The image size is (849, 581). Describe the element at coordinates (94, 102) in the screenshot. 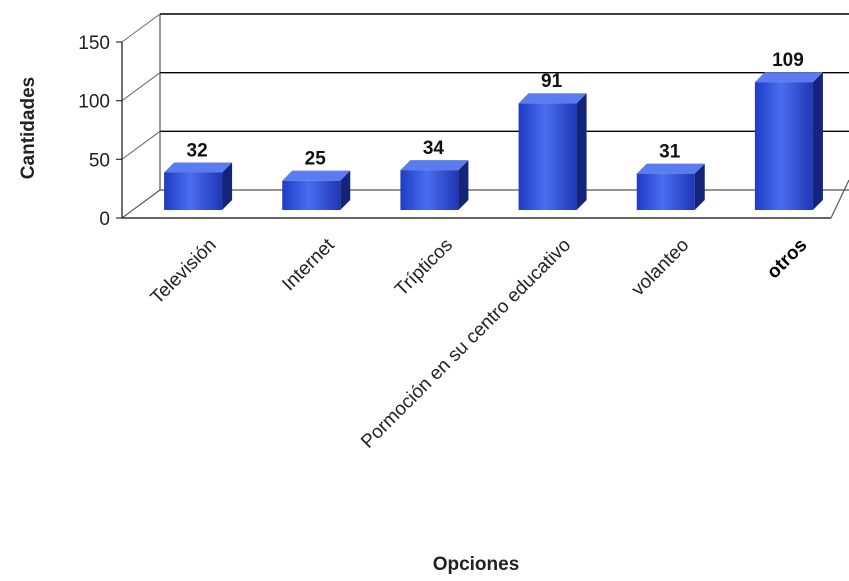

I see `y-tick-label-100: 100` at that location.